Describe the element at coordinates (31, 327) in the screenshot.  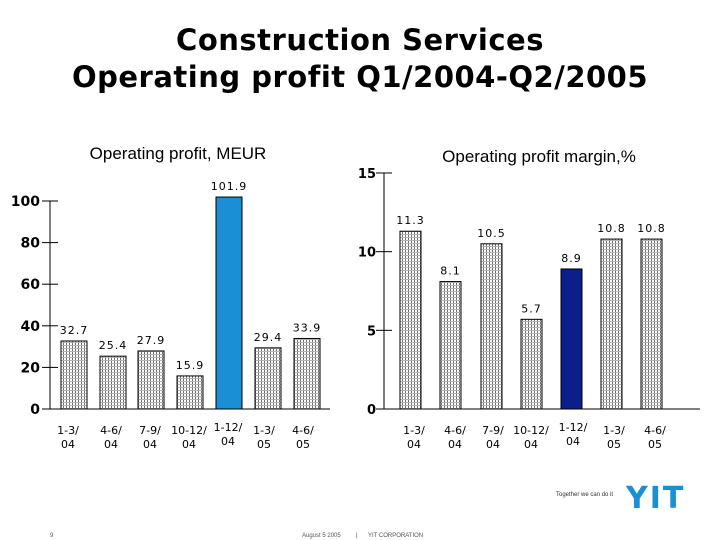
I see `y-tick-label: 40` at that location.